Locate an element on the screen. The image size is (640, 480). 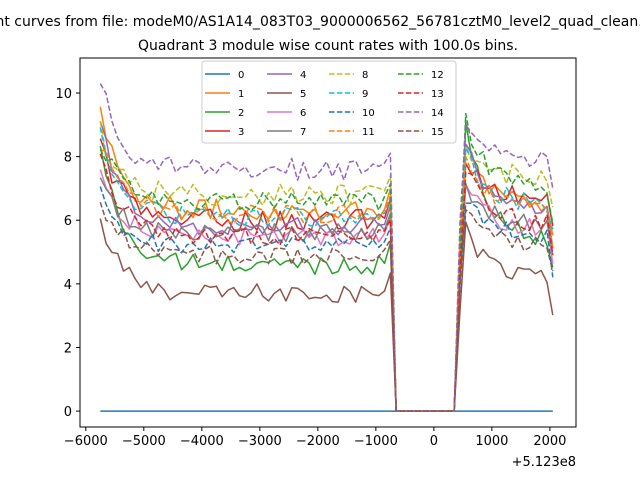
x-tick-label: −2000 is located at coordinates (318, 441).